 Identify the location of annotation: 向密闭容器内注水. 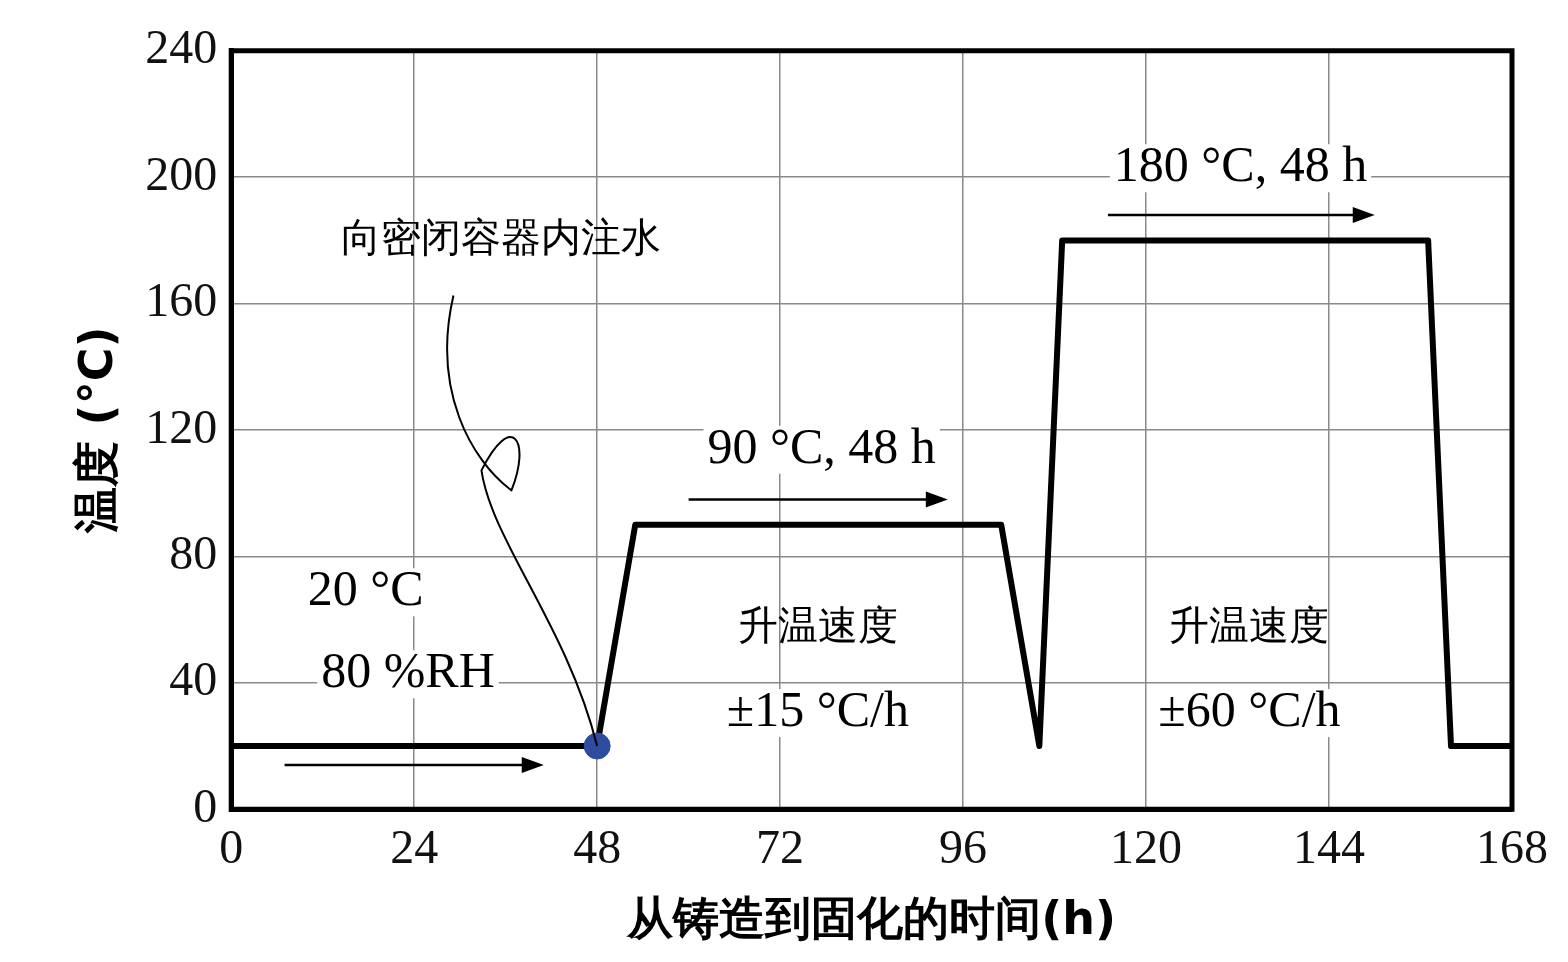
(501, 236).